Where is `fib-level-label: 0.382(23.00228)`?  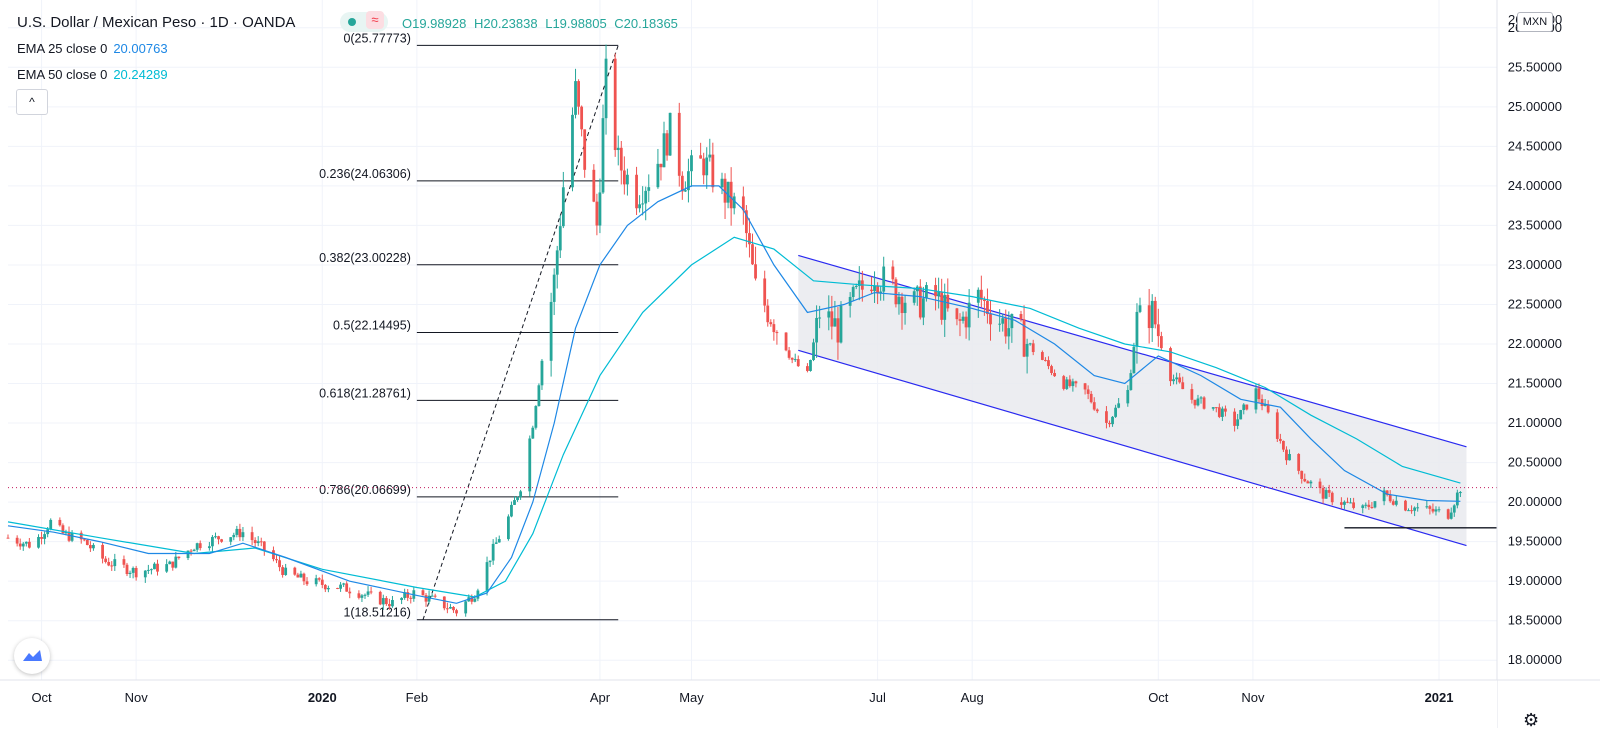
fib-level-label: 0.382(23.00228) is located at coordinates (365, 258).